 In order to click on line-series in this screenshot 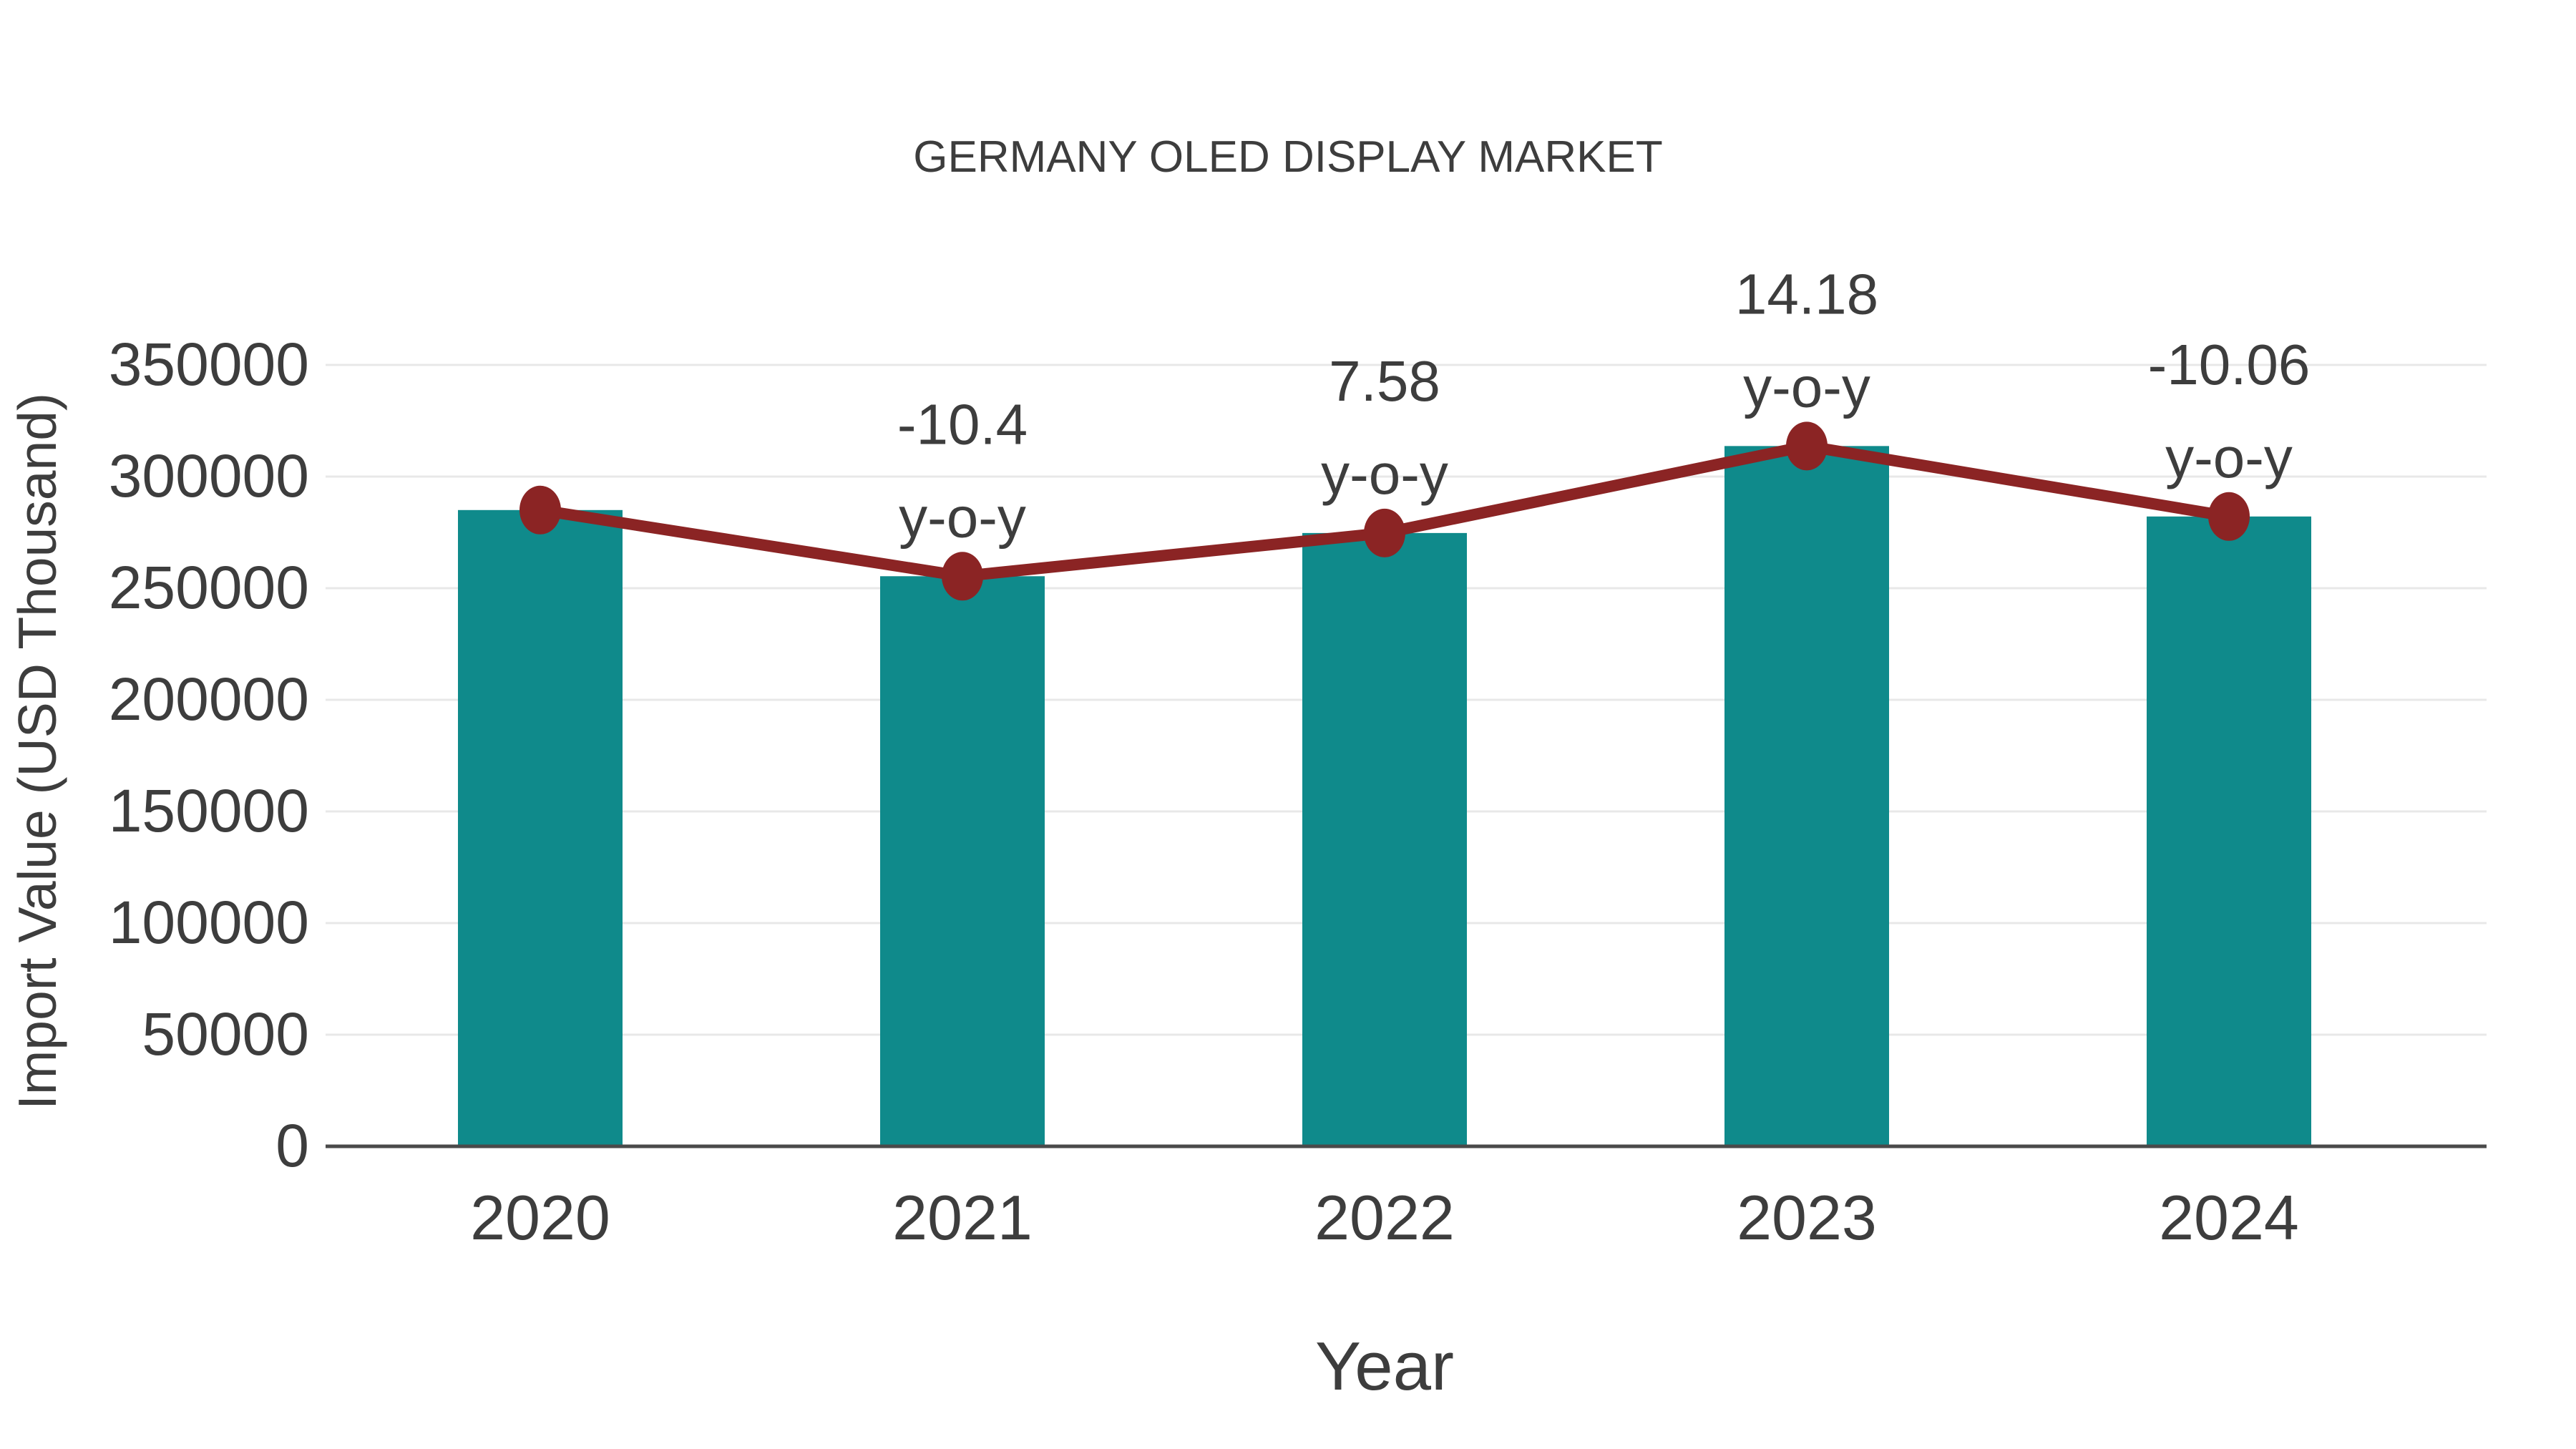, I will do `click(1384, 511)`.